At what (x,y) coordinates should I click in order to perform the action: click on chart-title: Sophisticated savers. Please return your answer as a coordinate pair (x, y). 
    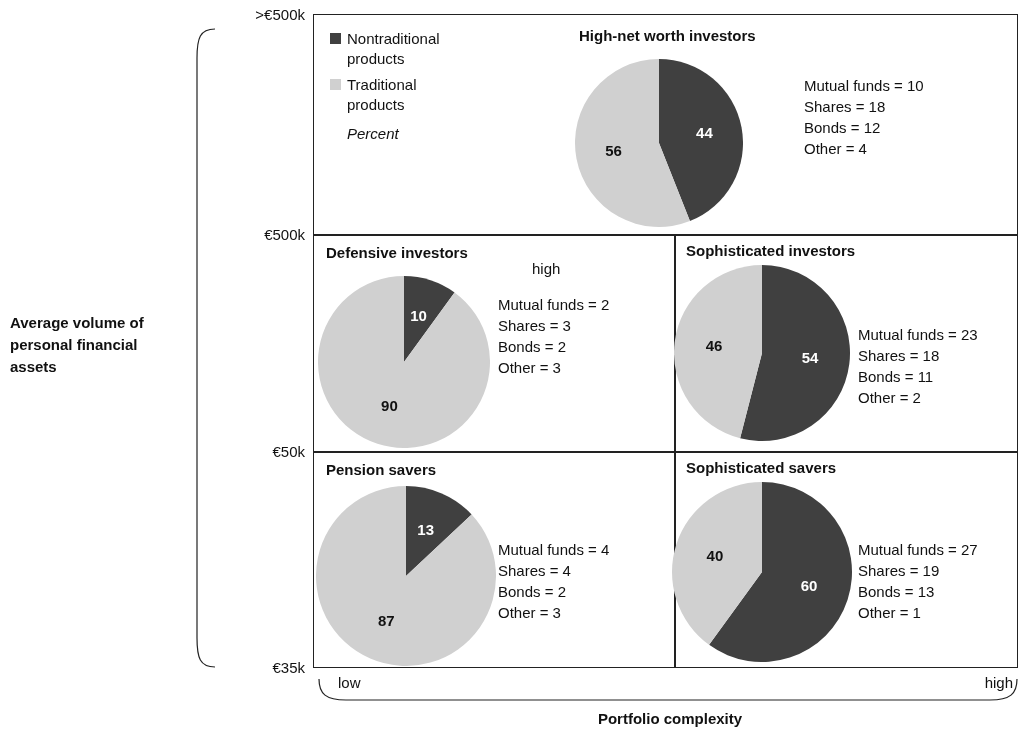
    Looking at the image, I should click on (761, 467).